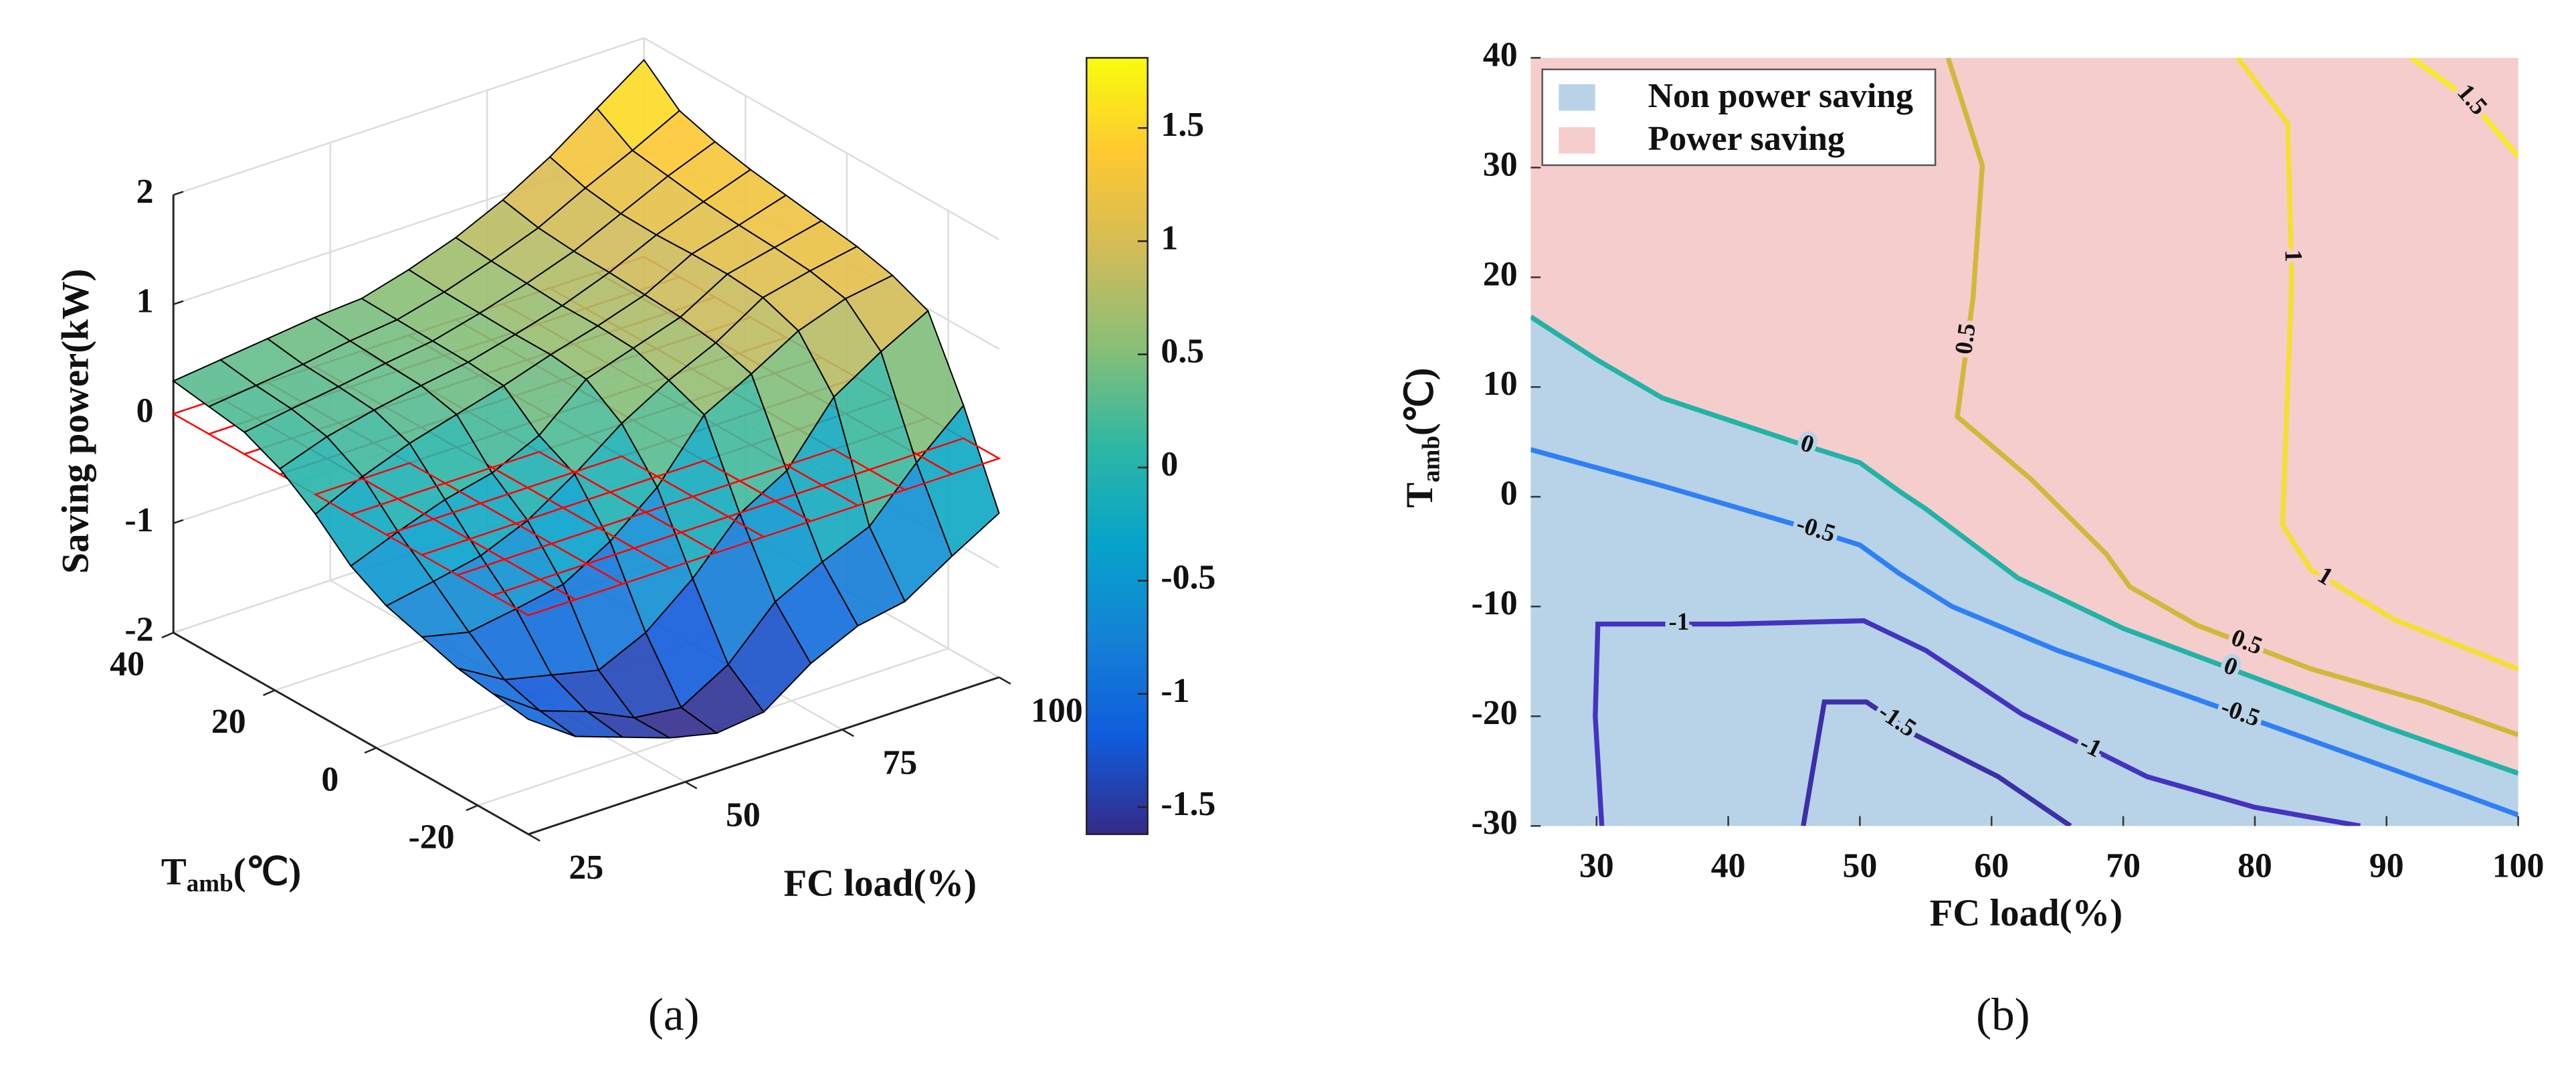 The image size is (2576, 1066). I want to click on z-tick-label: -2, so click(138, 629).